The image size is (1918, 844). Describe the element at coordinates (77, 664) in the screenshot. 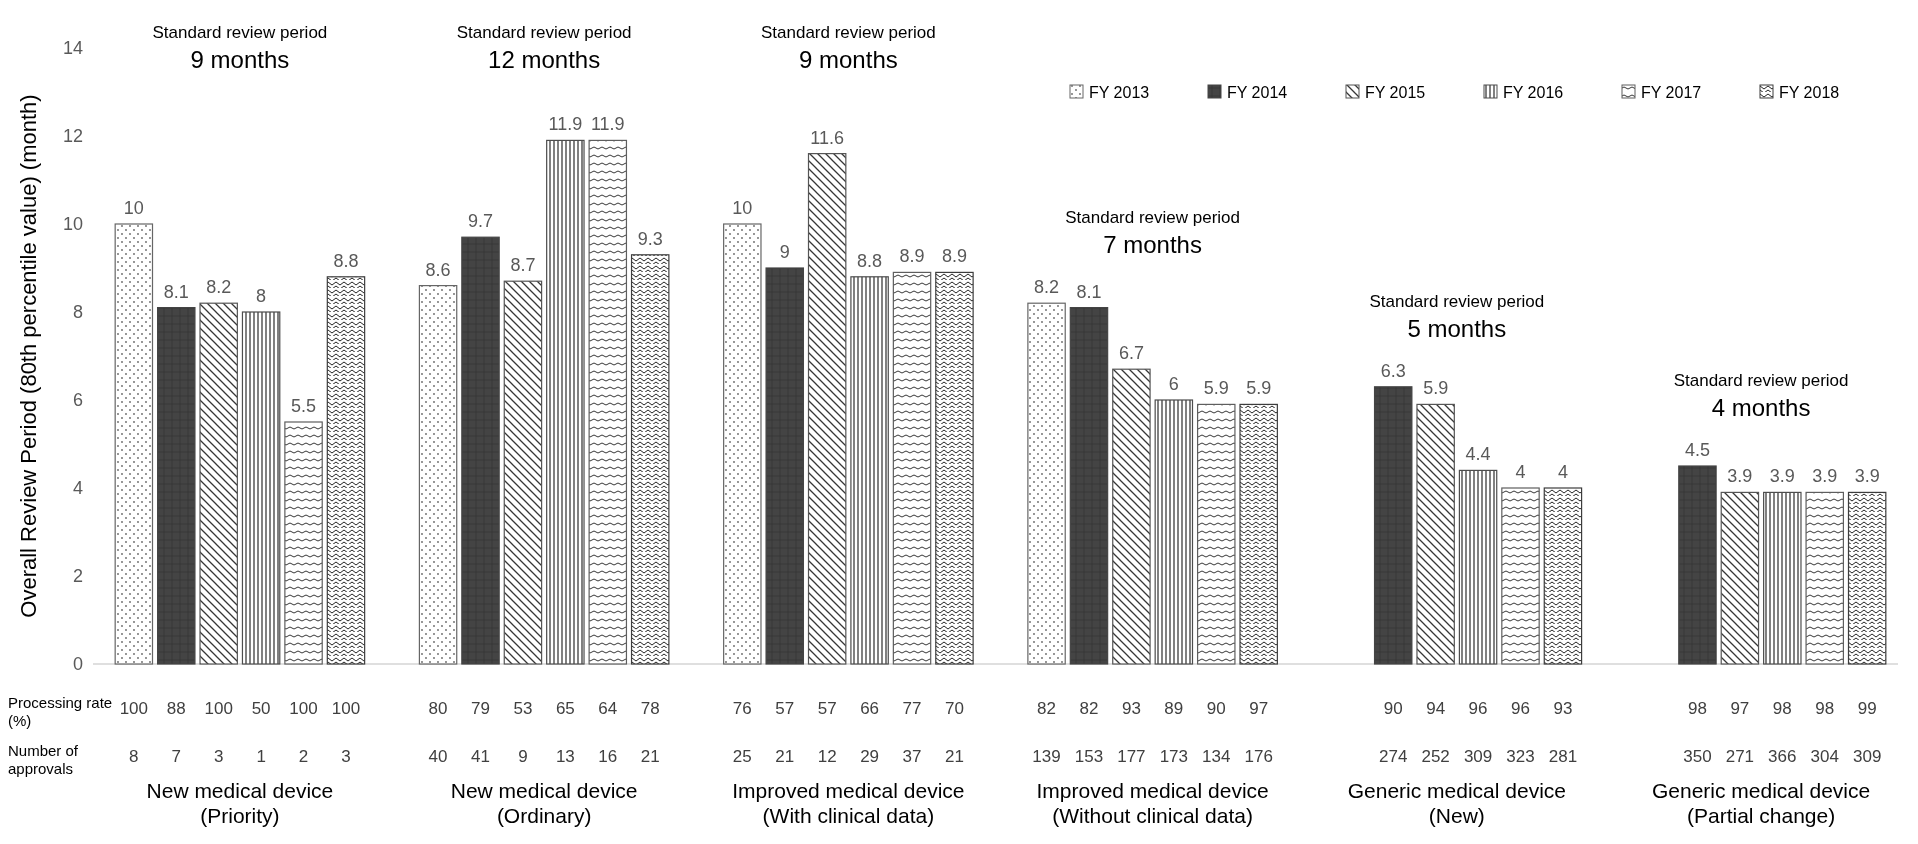

I see `y-tick-label: 0` at that location.